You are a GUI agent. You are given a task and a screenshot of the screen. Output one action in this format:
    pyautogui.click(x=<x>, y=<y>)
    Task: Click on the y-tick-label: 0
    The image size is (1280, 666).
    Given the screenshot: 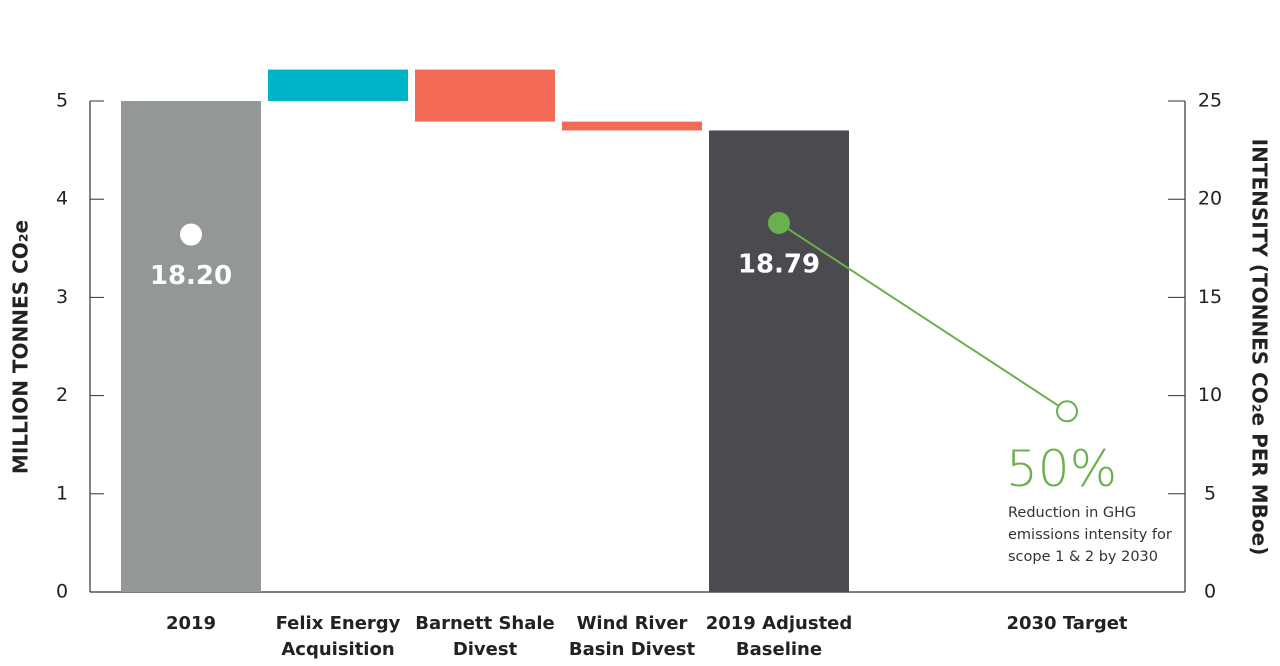 What is the action you would take?
    pyautogui.click(x=62, y=592)
    